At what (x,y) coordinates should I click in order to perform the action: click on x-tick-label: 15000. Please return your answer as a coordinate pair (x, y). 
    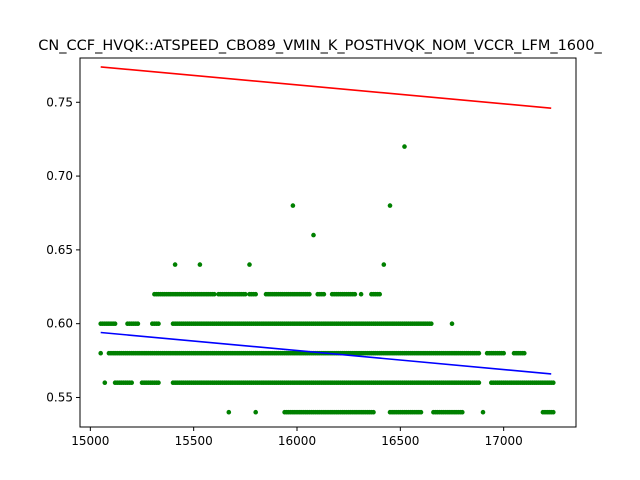
    Looking at the image, I should click on (90, 441).